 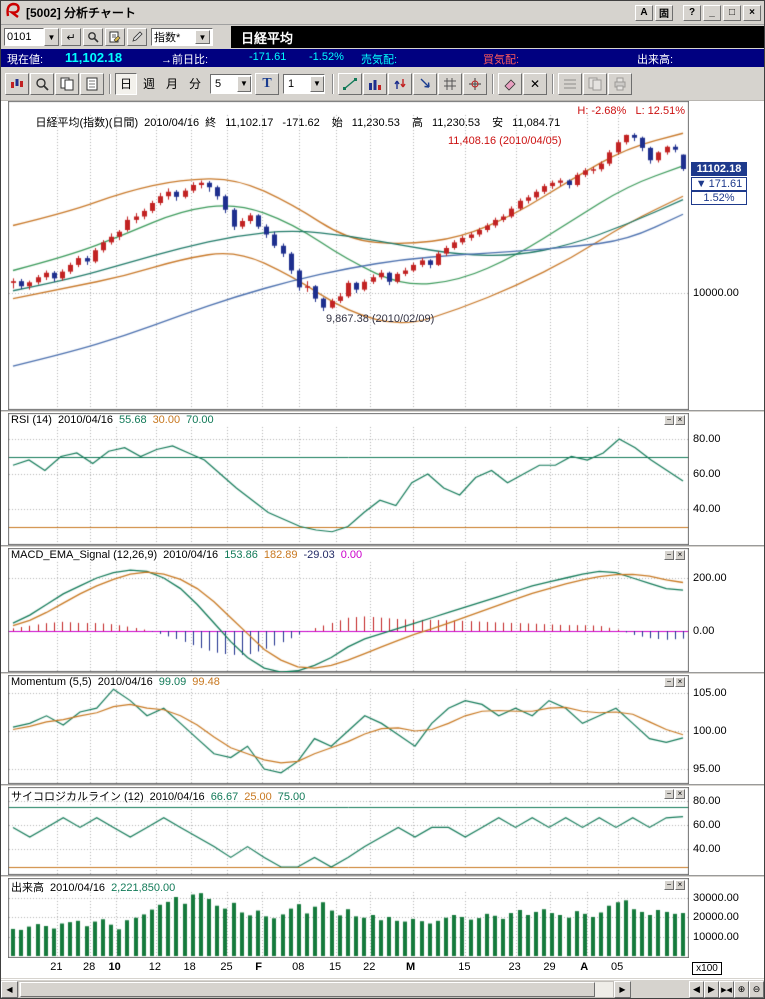 I want to click on delete-drawing-button: ✕, so click(x=535, y=83).